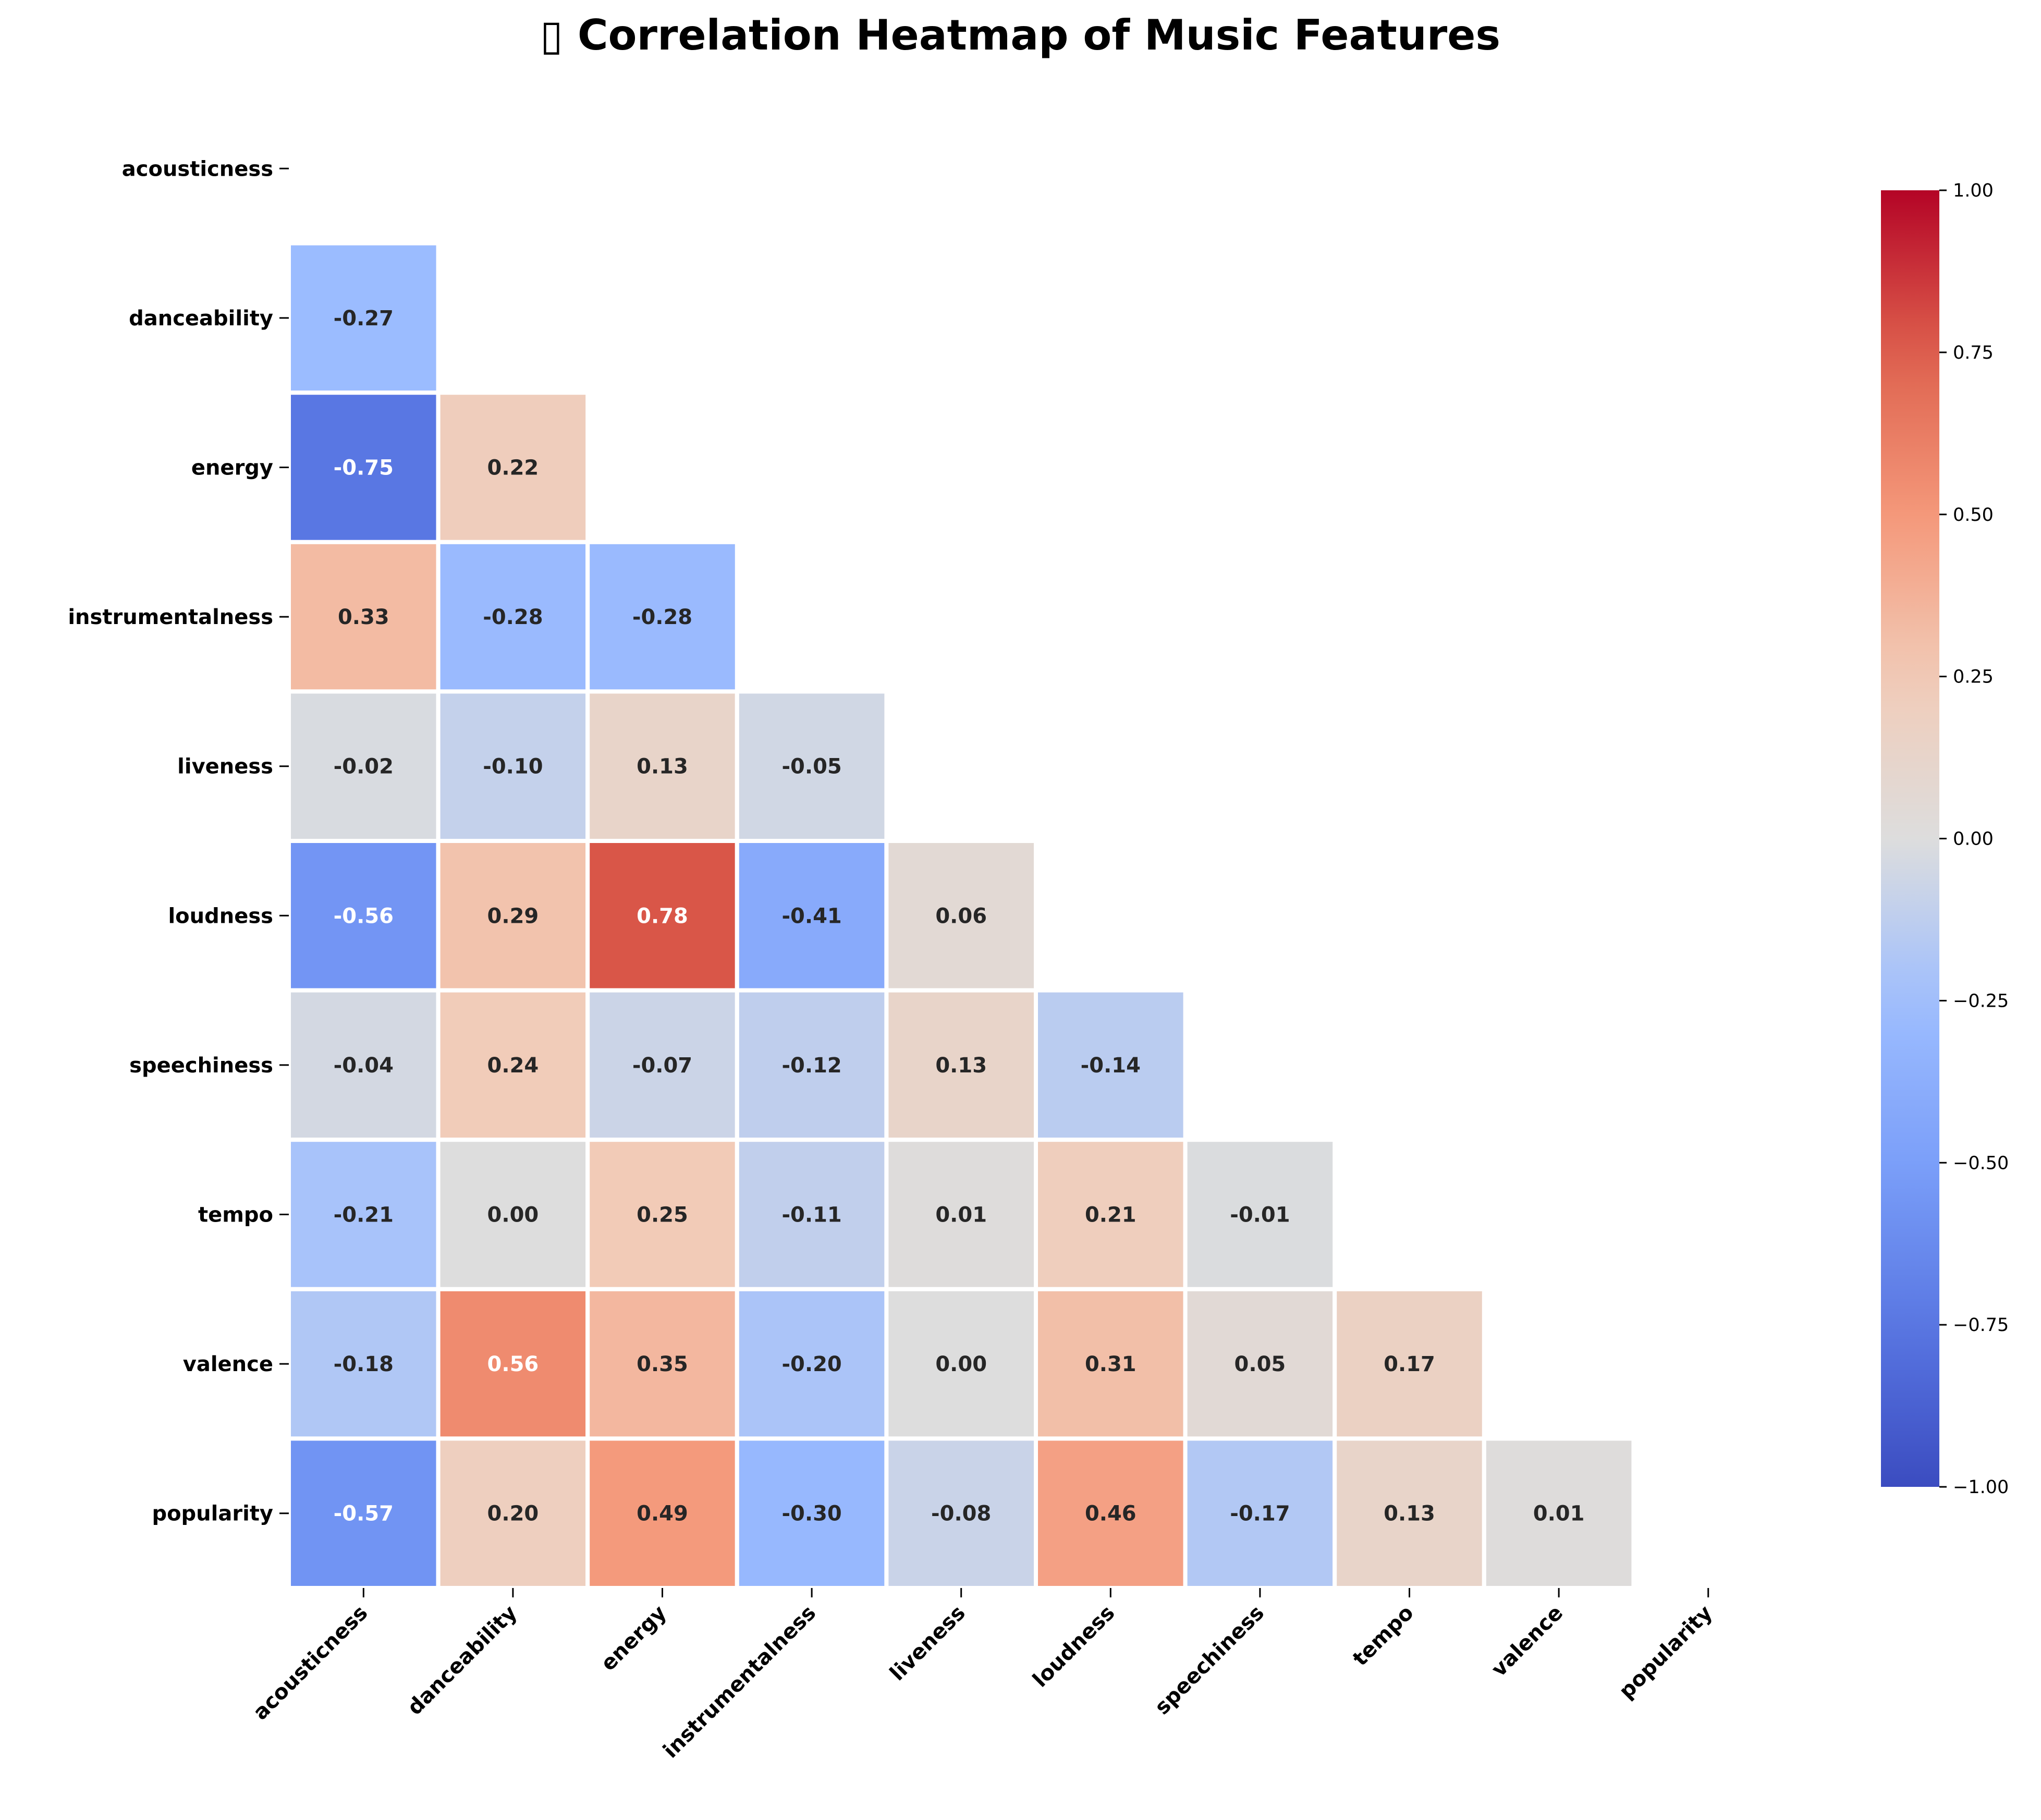 Image resolution: width=2041 pixels, height=1820 pixels. I want to click on heatmap-cell-speechiness-energy, so click(662, 1065).